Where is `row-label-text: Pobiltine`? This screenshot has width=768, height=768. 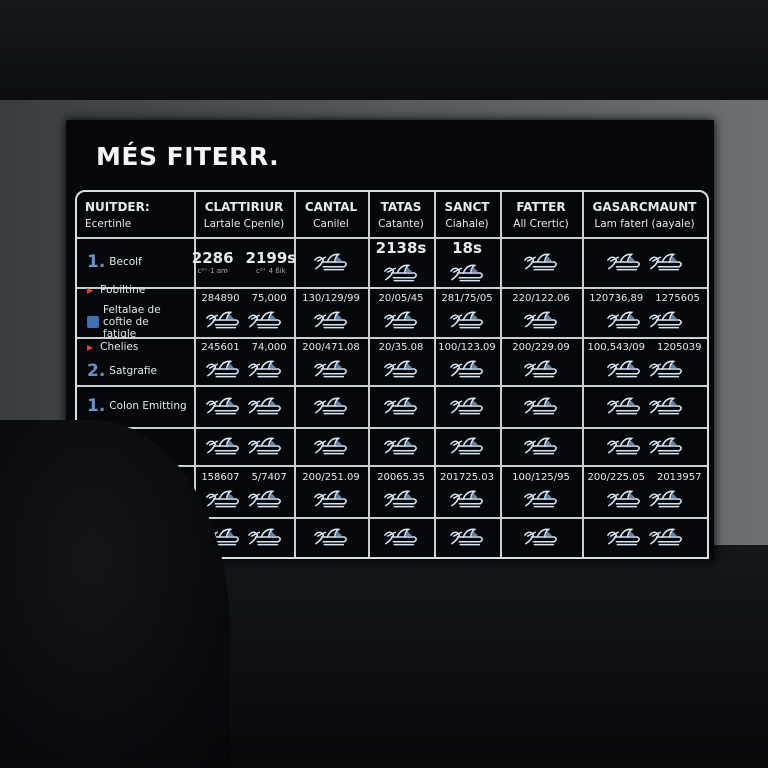
row-label-text: Pobiltine is located at coordinates (123, 290).